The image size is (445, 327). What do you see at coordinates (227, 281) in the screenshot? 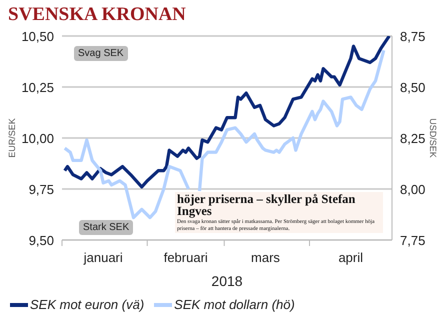
I see `x-axis-title: 2018` at bounding box center [227, 281].